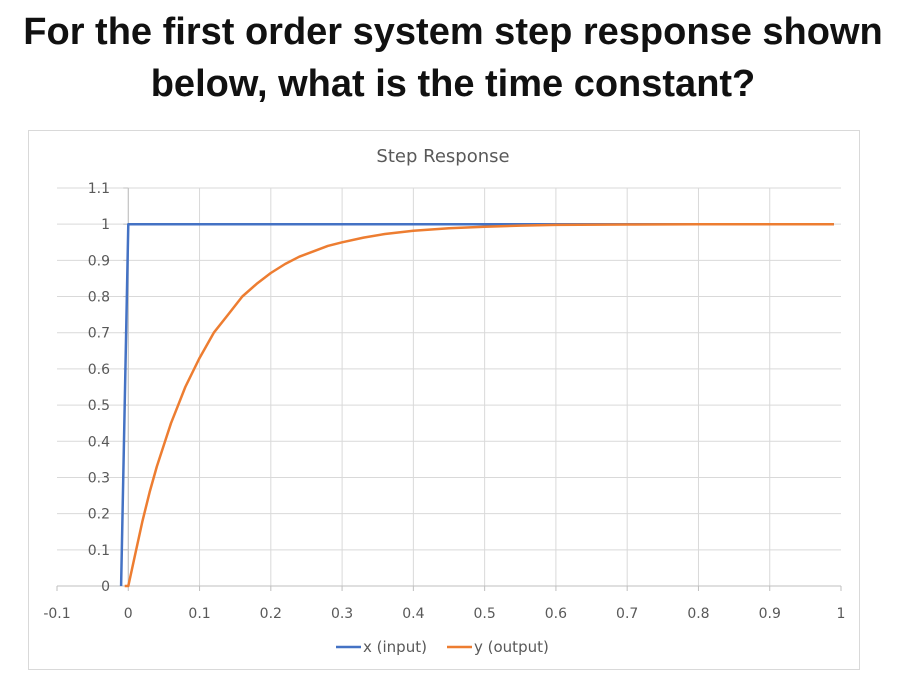 This screenshot has height=688, width=906. What do you see at coordinates (99, 406) in the screenshot?
I see `y-tick-label: 0.5` at bounding box center [99, 406].